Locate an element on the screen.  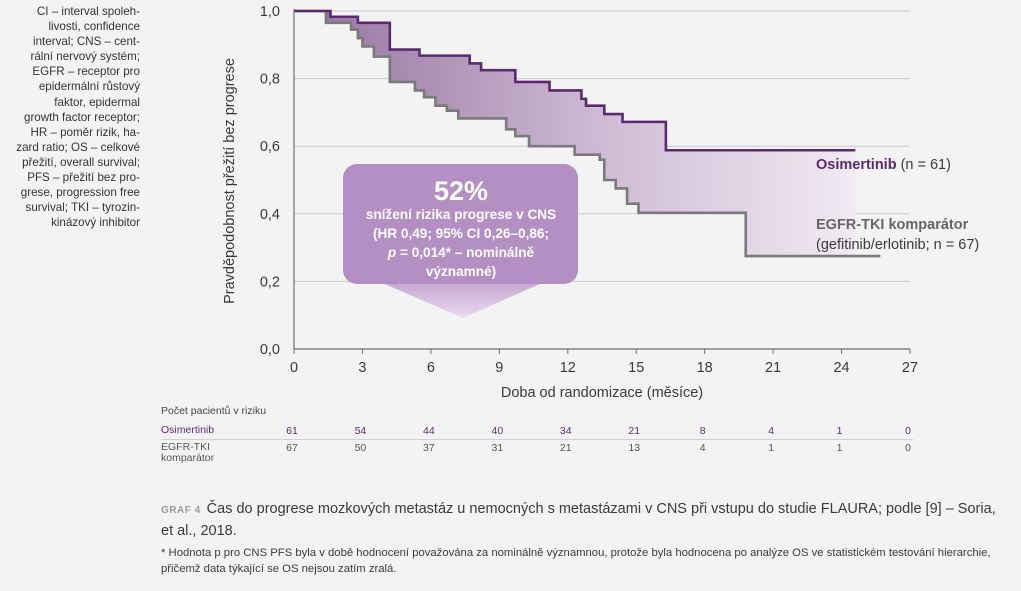
risk-value: 61 is located at coordinates (292, 431).